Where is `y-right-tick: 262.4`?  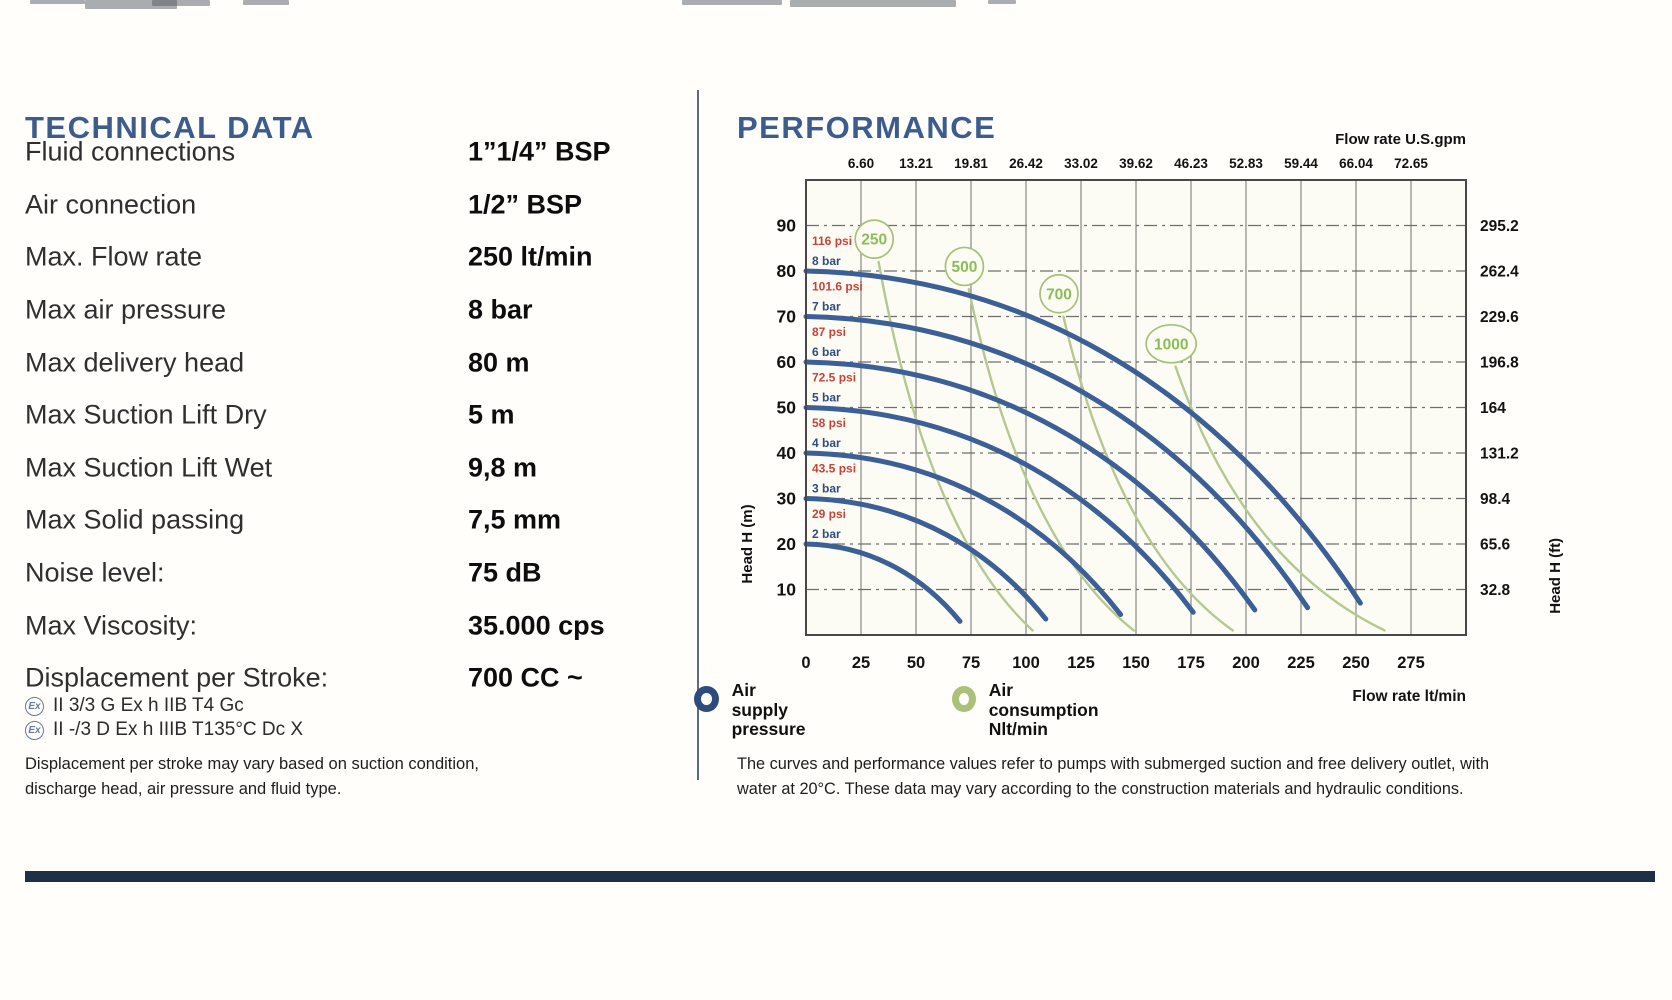 y-right-tick: 262.4 is located at coordinates (1499, 272).